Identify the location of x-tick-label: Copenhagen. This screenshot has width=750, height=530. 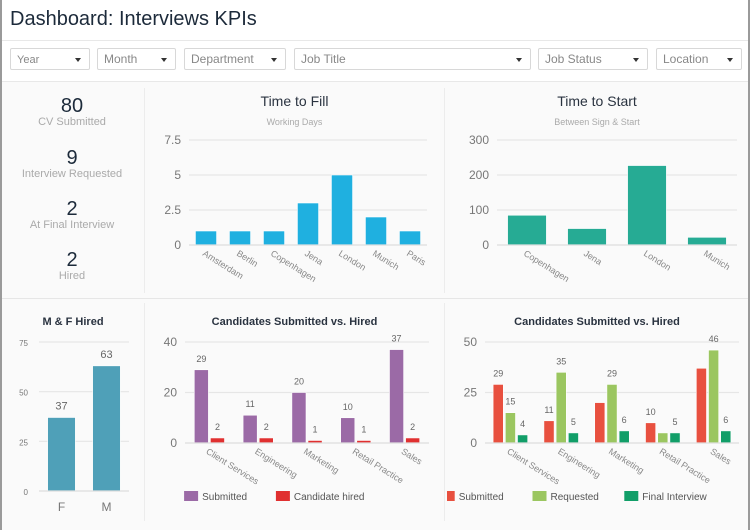
(546, 266).